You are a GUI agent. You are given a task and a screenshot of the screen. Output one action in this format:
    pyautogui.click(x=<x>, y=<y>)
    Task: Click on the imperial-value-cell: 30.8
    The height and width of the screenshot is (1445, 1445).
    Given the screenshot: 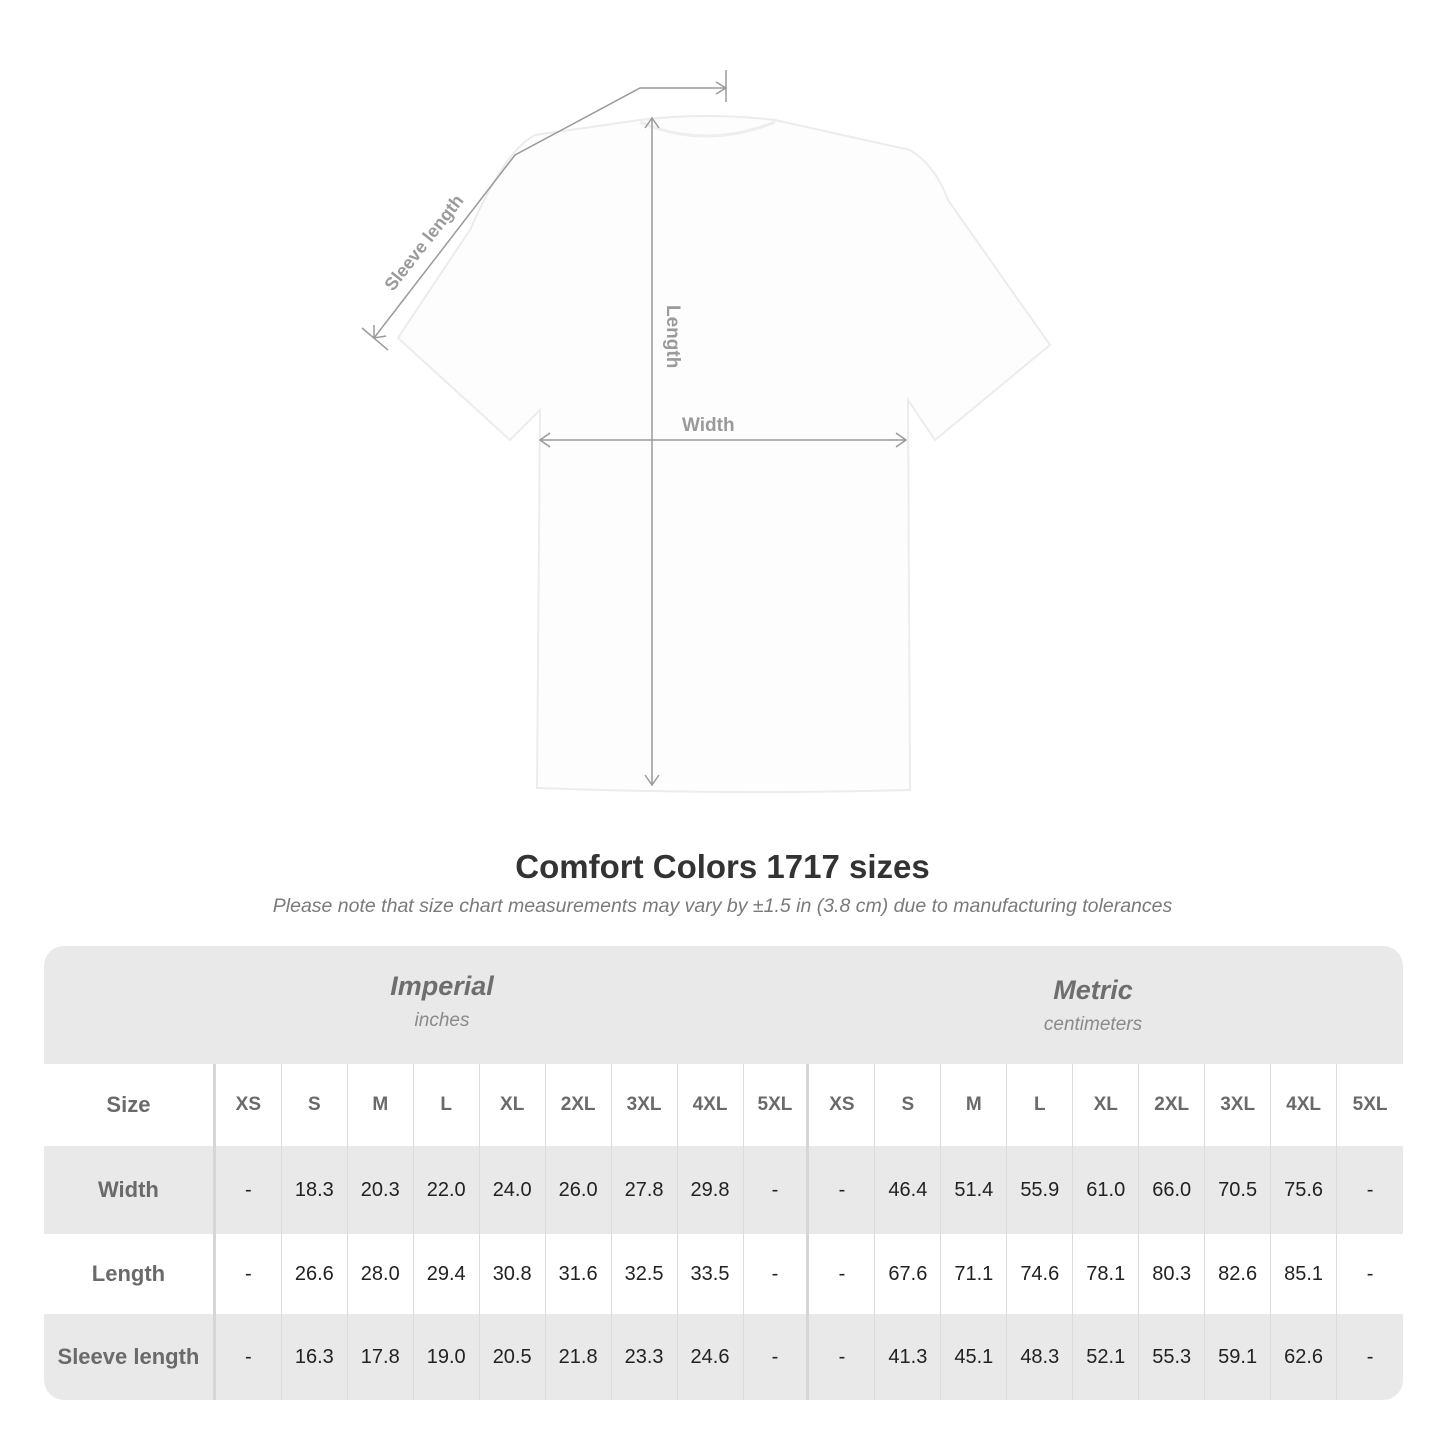 What is the action you would take?
    pyautogui.click(x=513, y=1274)
    